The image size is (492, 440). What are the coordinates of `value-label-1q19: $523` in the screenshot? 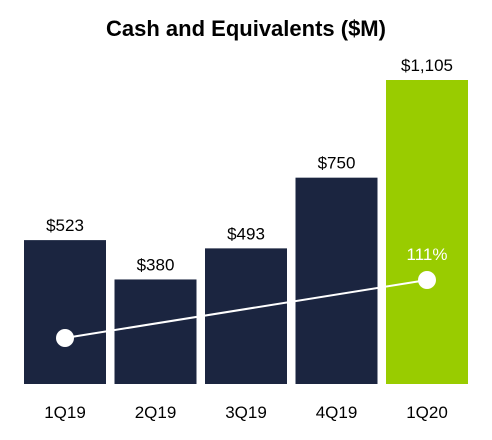 It's located at (65, 225).